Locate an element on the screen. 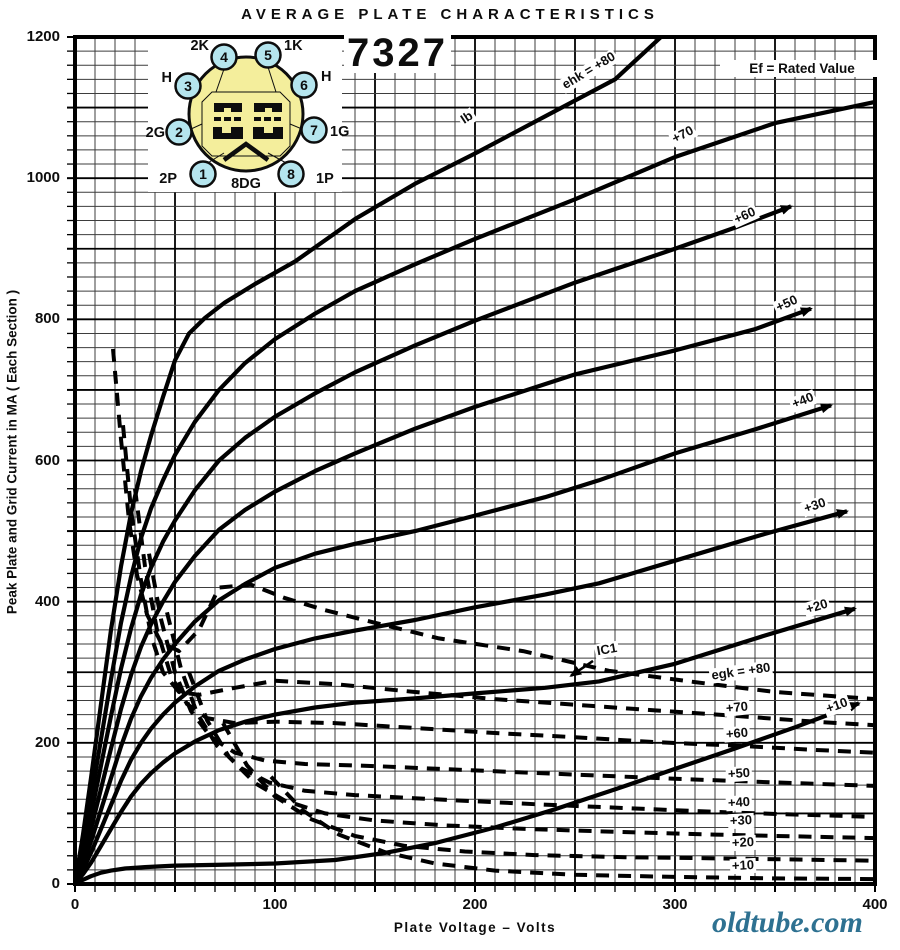 Image resolution: width=900 pixels, height=950 pixels. pin-2-label: 2G is located at coordinates (155, 133).